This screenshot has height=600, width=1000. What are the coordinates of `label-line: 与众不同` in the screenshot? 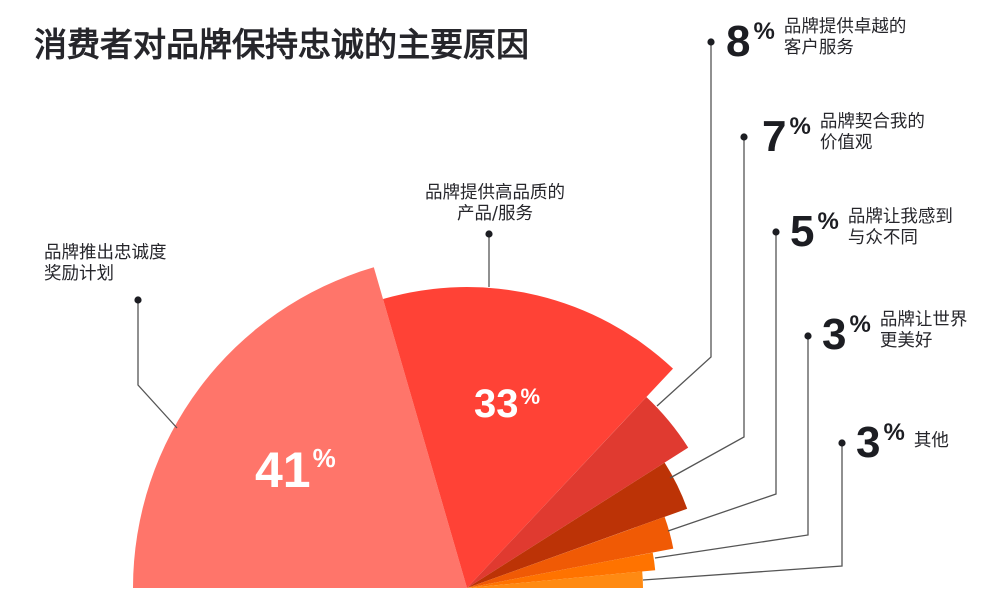 It's located at (882, 238).